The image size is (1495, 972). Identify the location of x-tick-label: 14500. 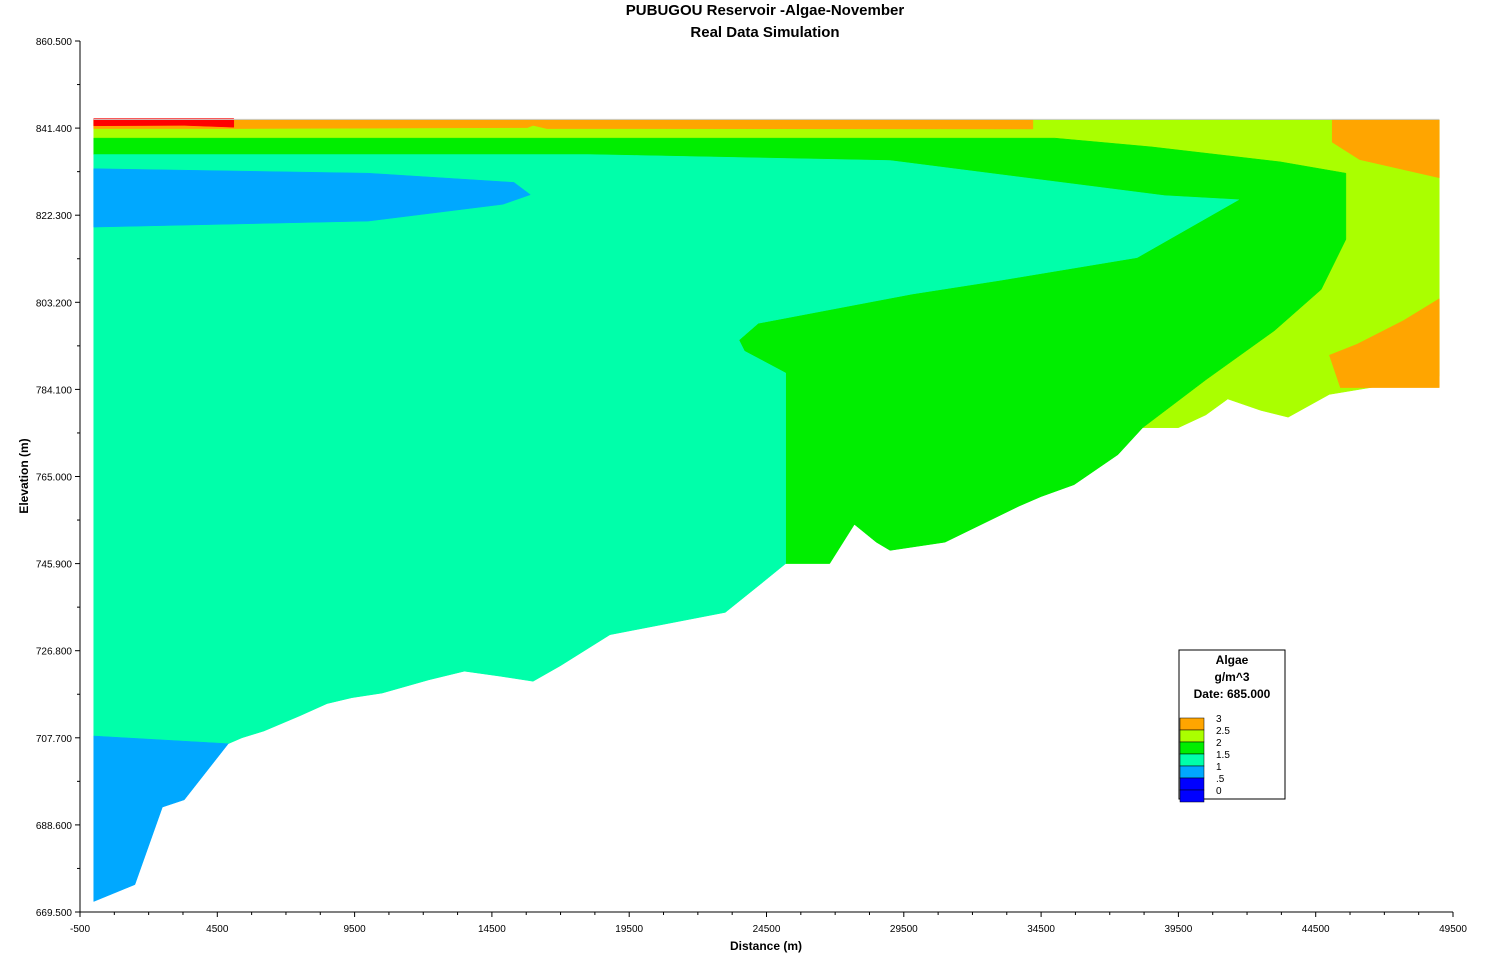
(492, 929).